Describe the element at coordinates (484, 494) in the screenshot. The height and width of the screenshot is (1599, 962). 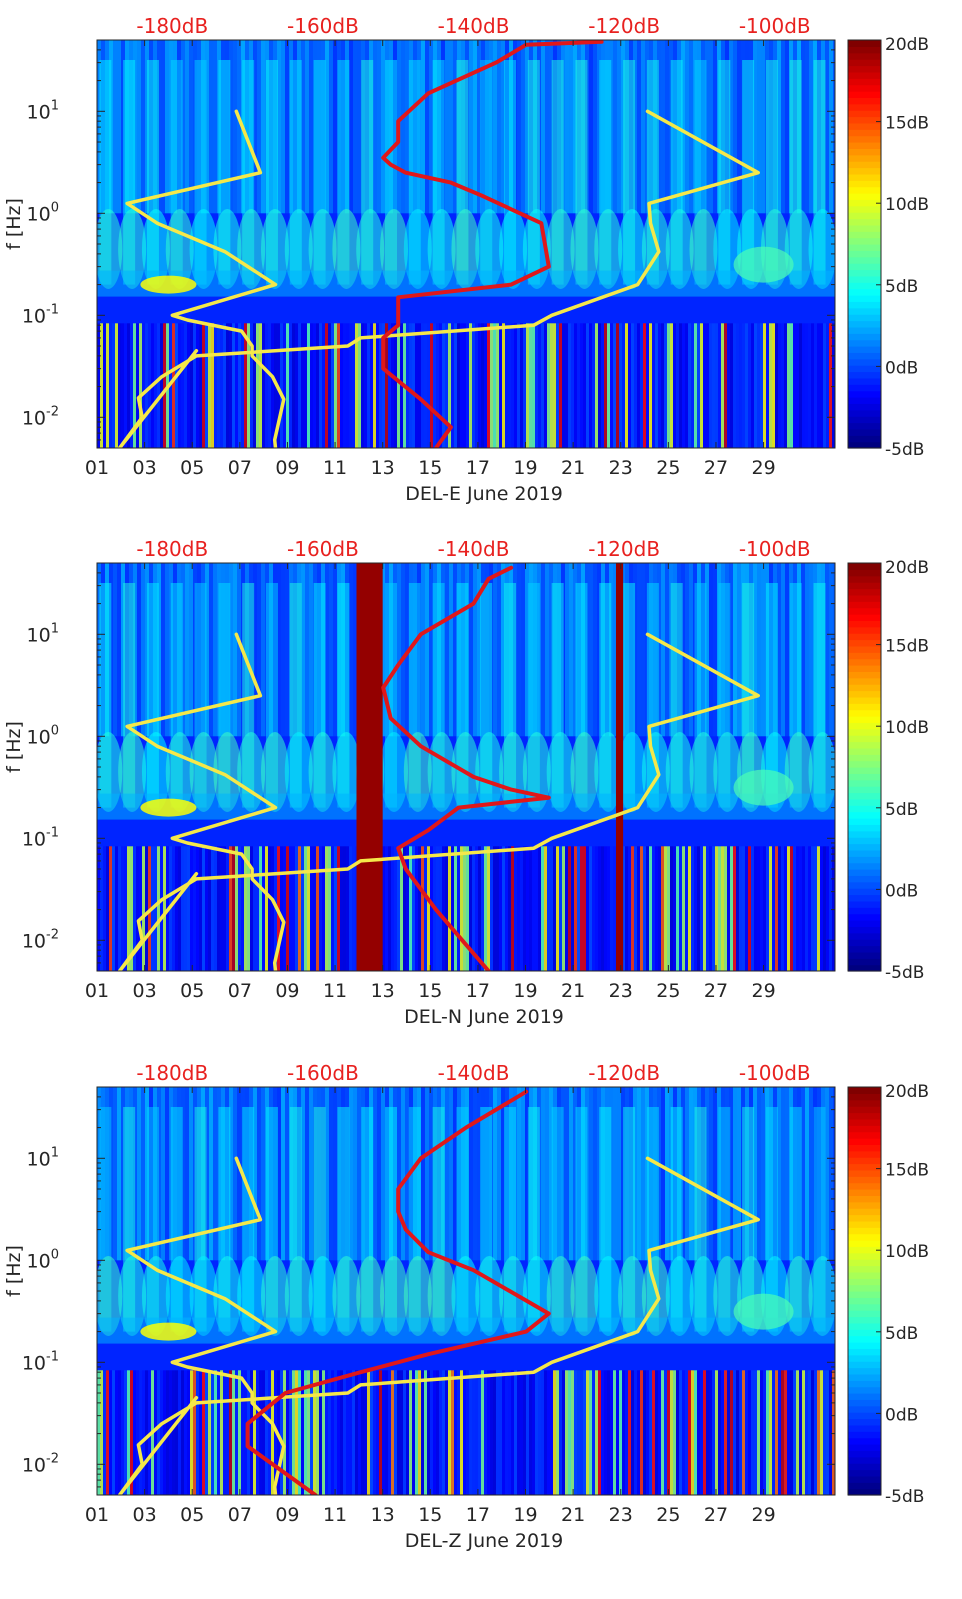
I see `x-axis-label: DEL-E June 2019` at that location.